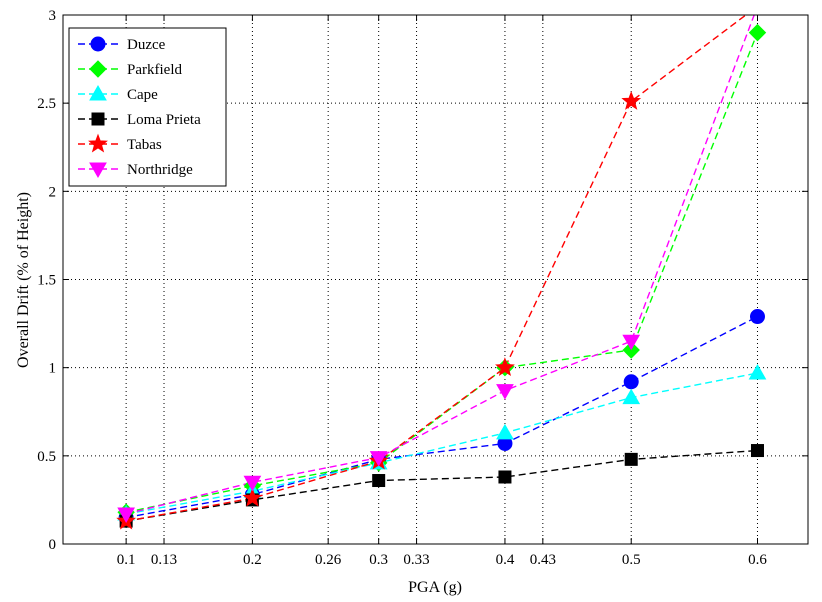  What do you see at coordinates (144, 145) in the screenshot?
I see `legend-label-tabas: Tabas` at bounding box center [144, 145].